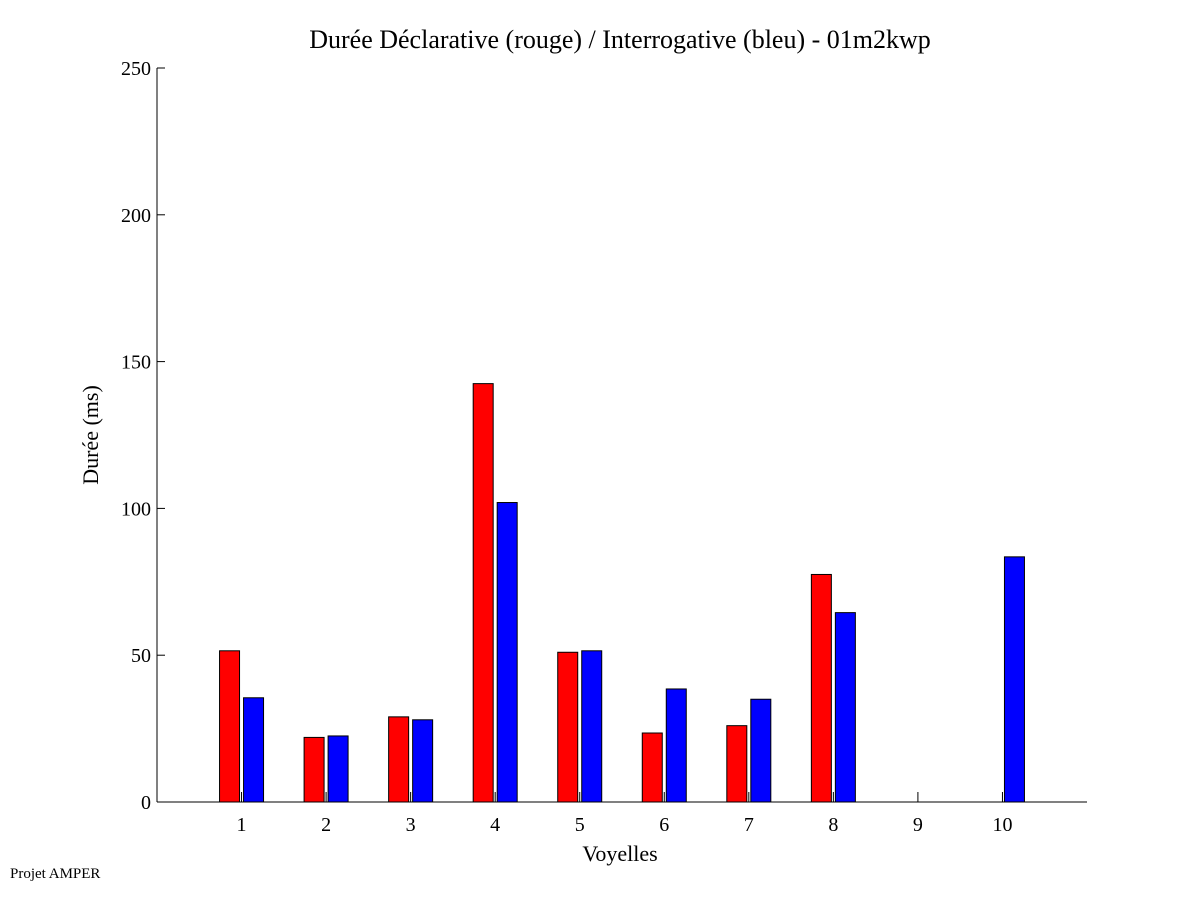  What do you see at coordinates (918, 825) in the screenshot?
I see `x-tick-label: 9` at bounding box center [918, 825].